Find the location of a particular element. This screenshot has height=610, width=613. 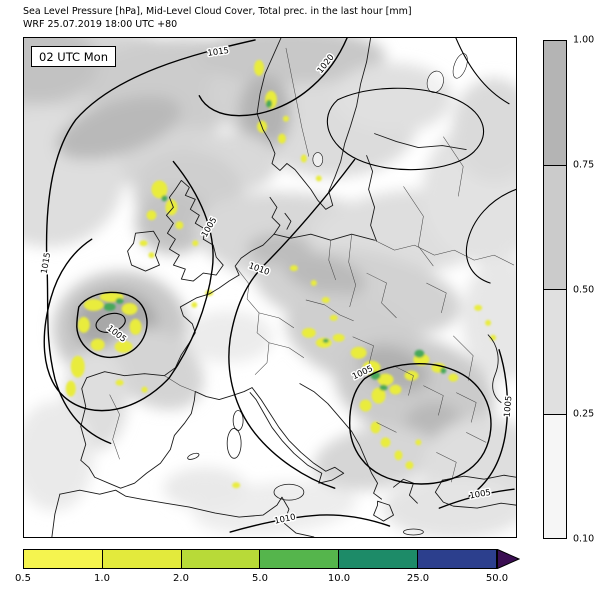

contour-low-middle-ring is located at coordinates (112, 324).